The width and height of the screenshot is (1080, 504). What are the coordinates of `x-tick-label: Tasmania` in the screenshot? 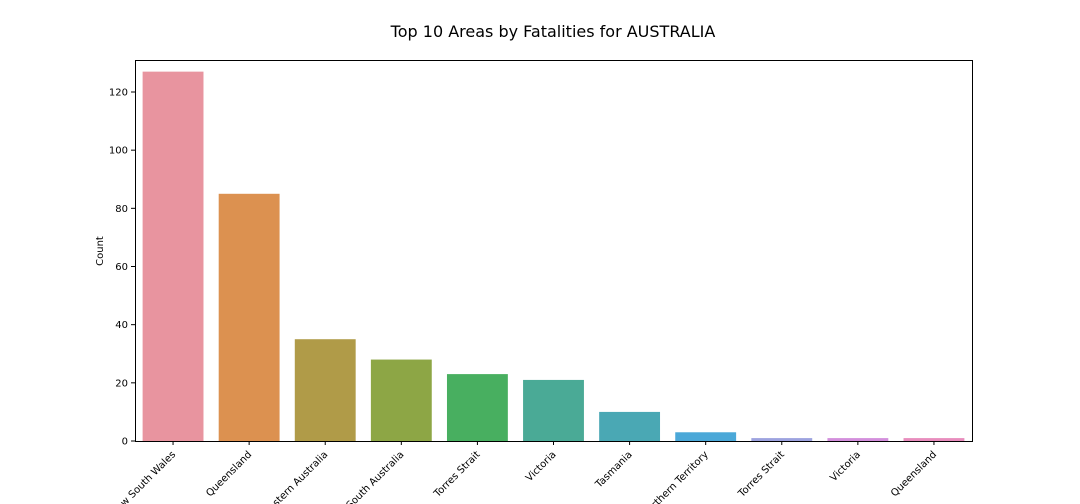 It's located at (614, 470).